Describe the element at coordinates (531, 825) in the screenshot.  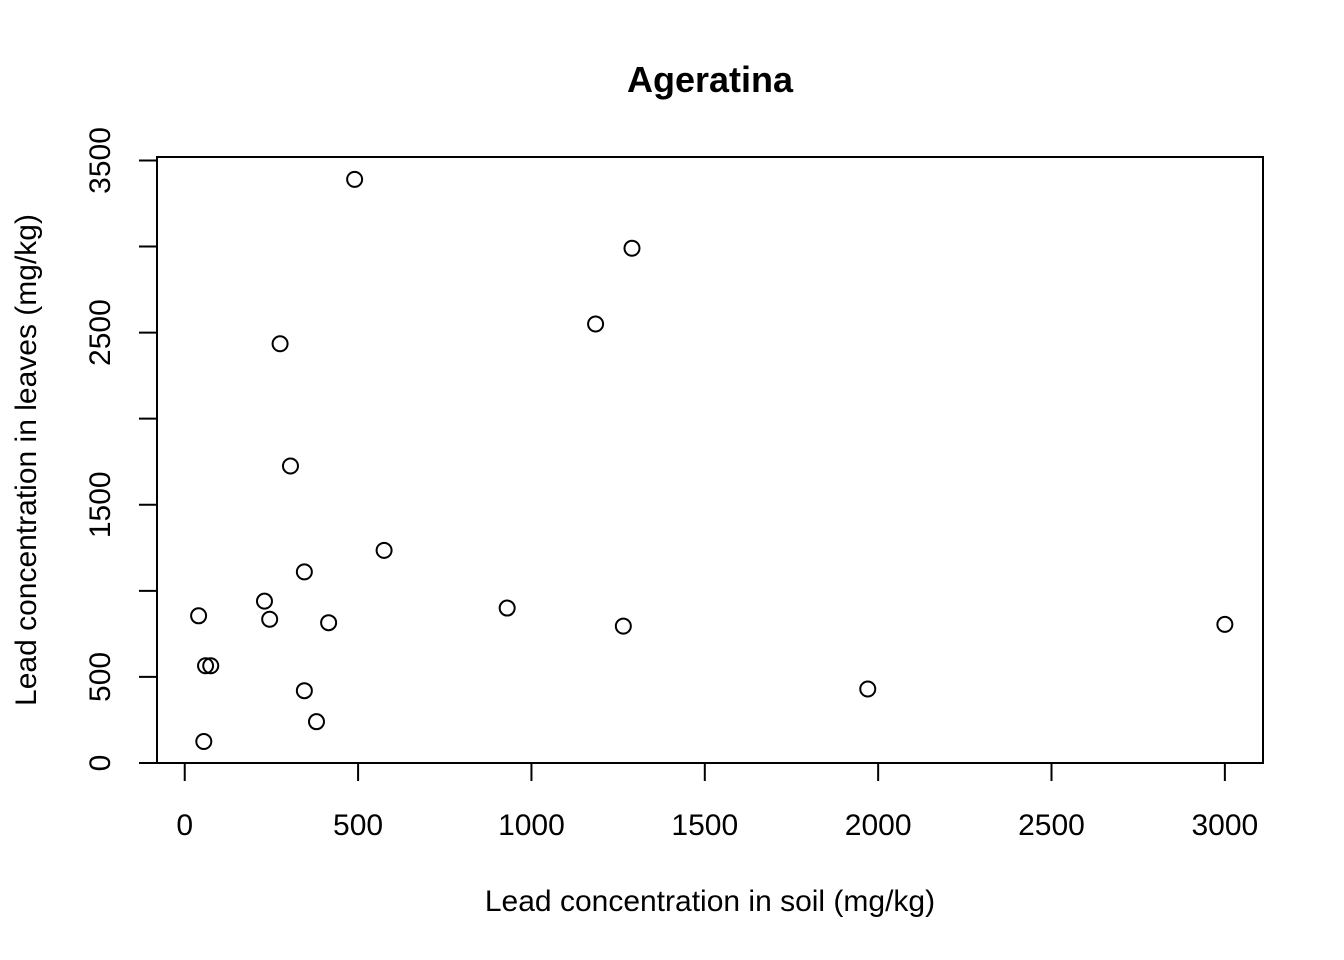
I see `x-tick-label: 1000` at that location.